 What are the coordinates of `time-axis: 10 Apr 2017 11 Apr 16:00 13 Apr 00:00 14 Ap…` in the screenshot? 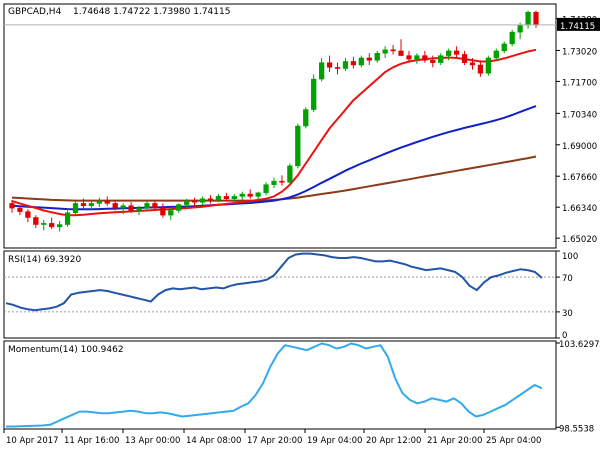 It's located at (272, 437).